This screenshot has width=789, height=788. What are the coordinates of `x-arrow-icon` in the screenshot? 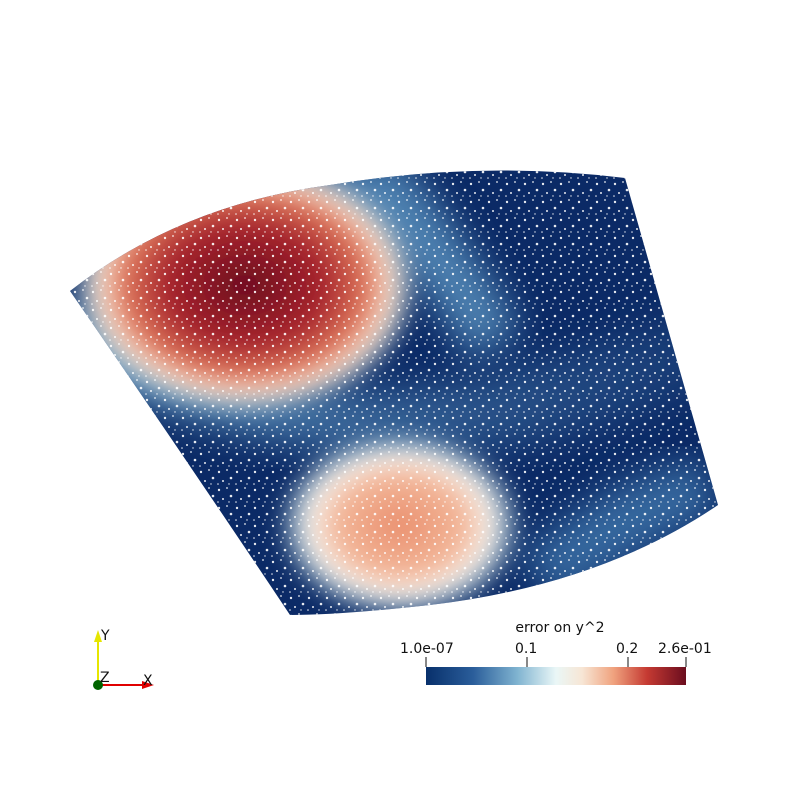 It's located at (148, 685).